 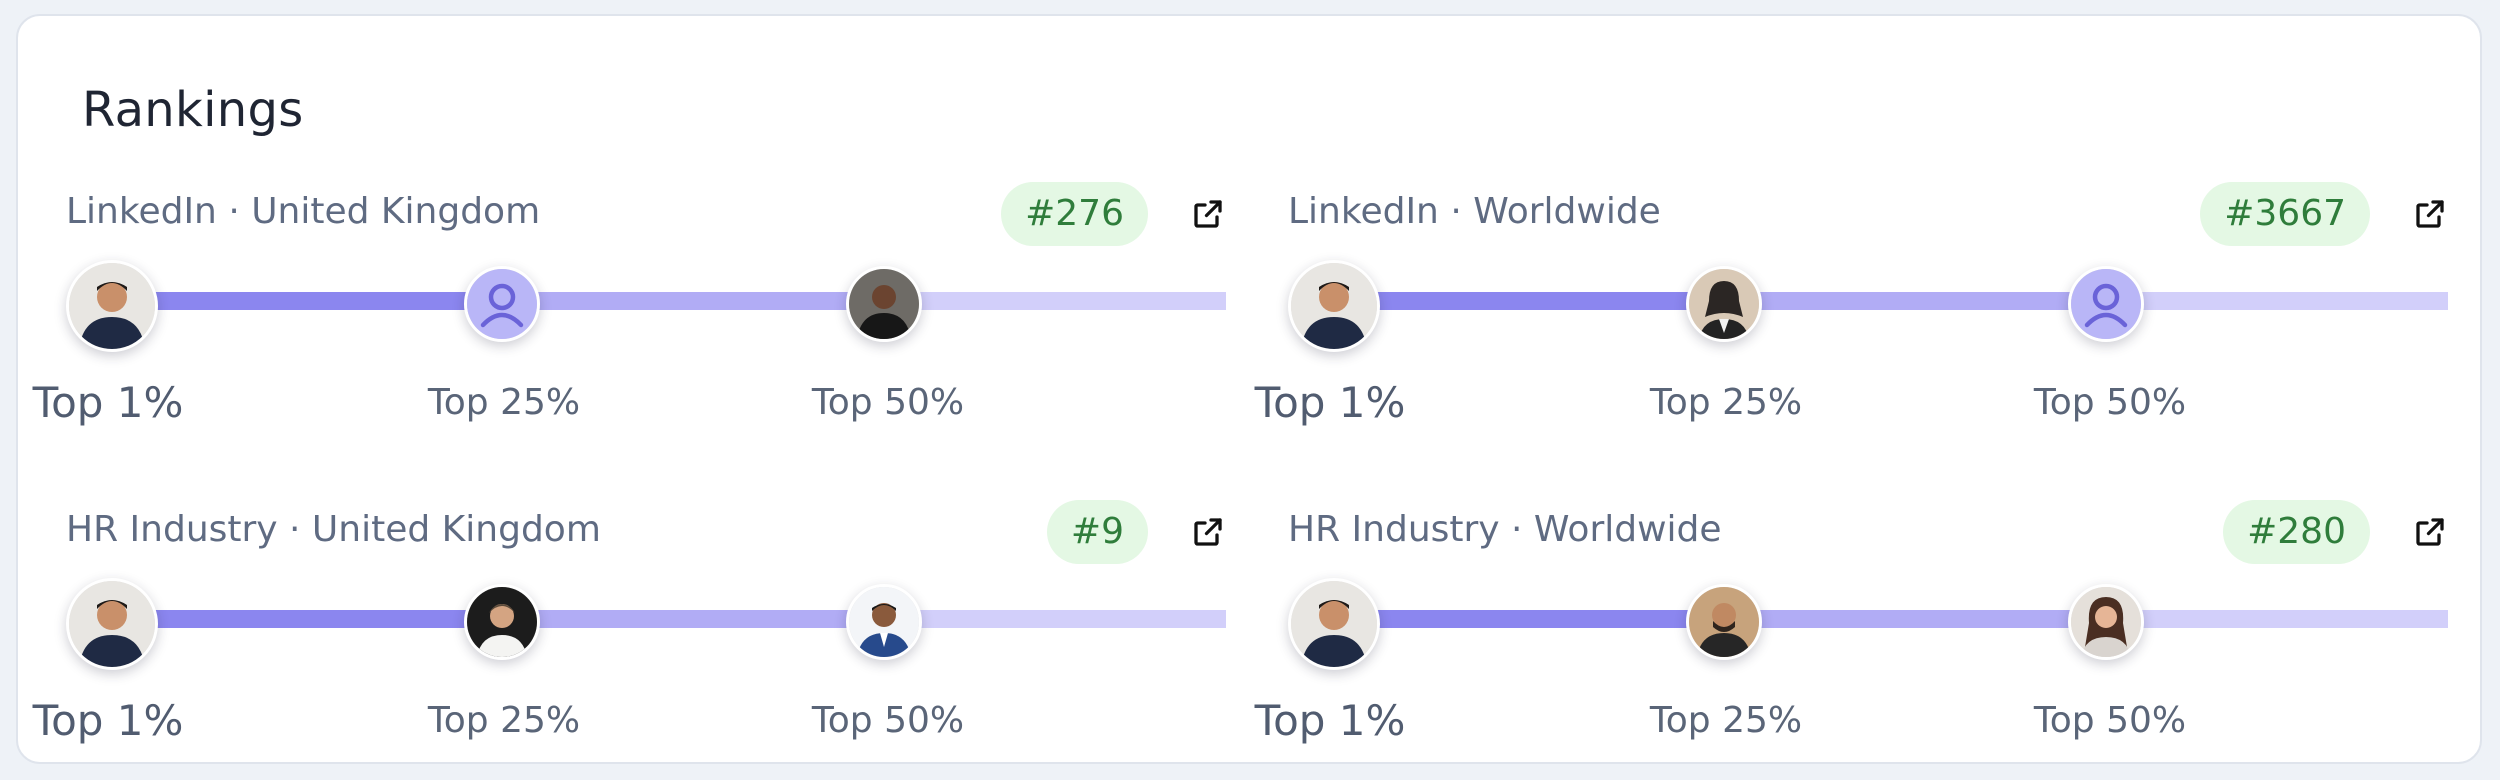 I want to click on card-title: Rankings, so click(x=193, y=110).